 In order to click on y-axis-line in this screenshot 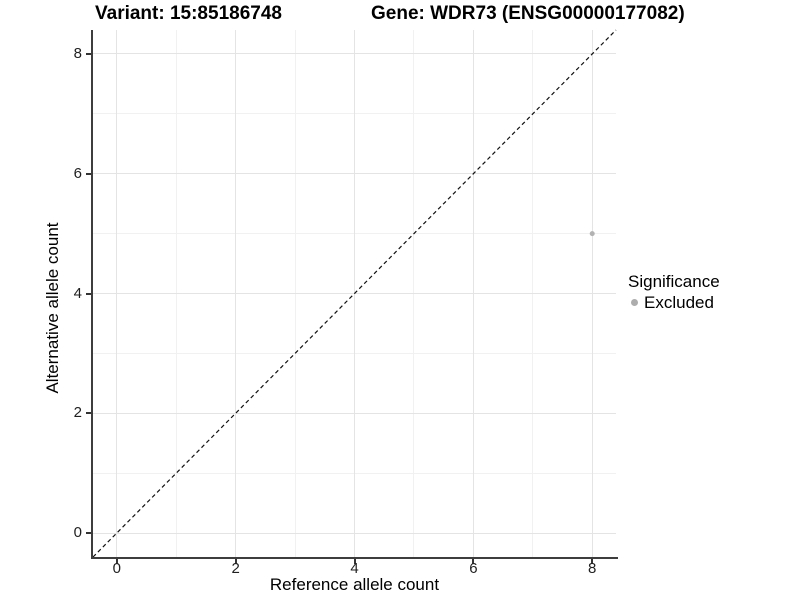, I will do `click(92, 294)`.